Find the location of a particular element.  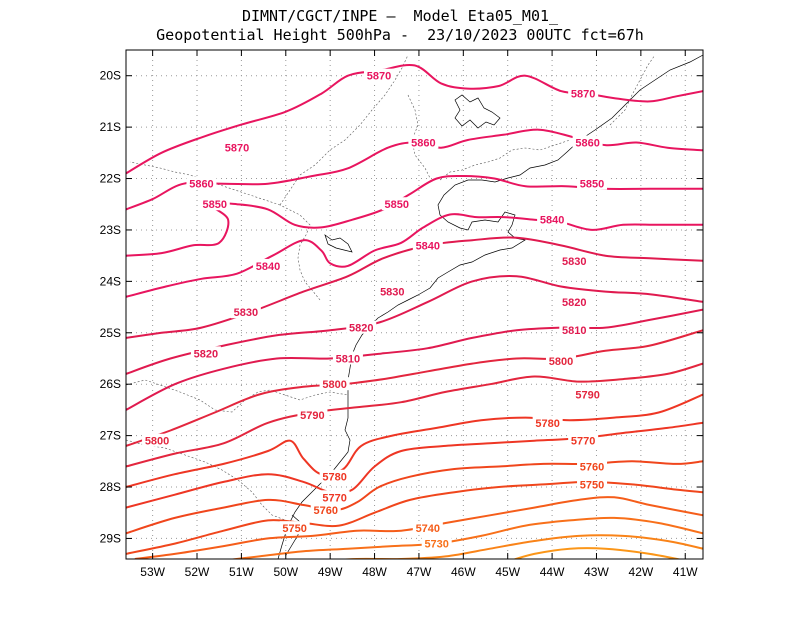

x-tick-label: 43W is located at coordinates (596, 572).